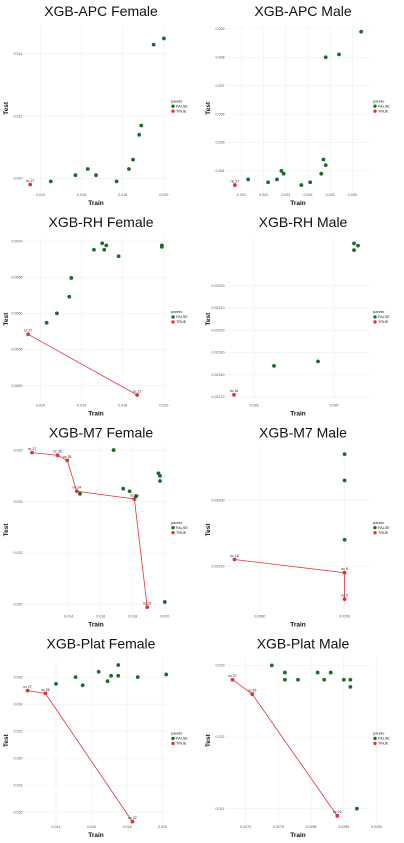  Describe the element at coordinates (218, 286) in the screenshot. I see `y-tick-label: 0.02220` at that location.